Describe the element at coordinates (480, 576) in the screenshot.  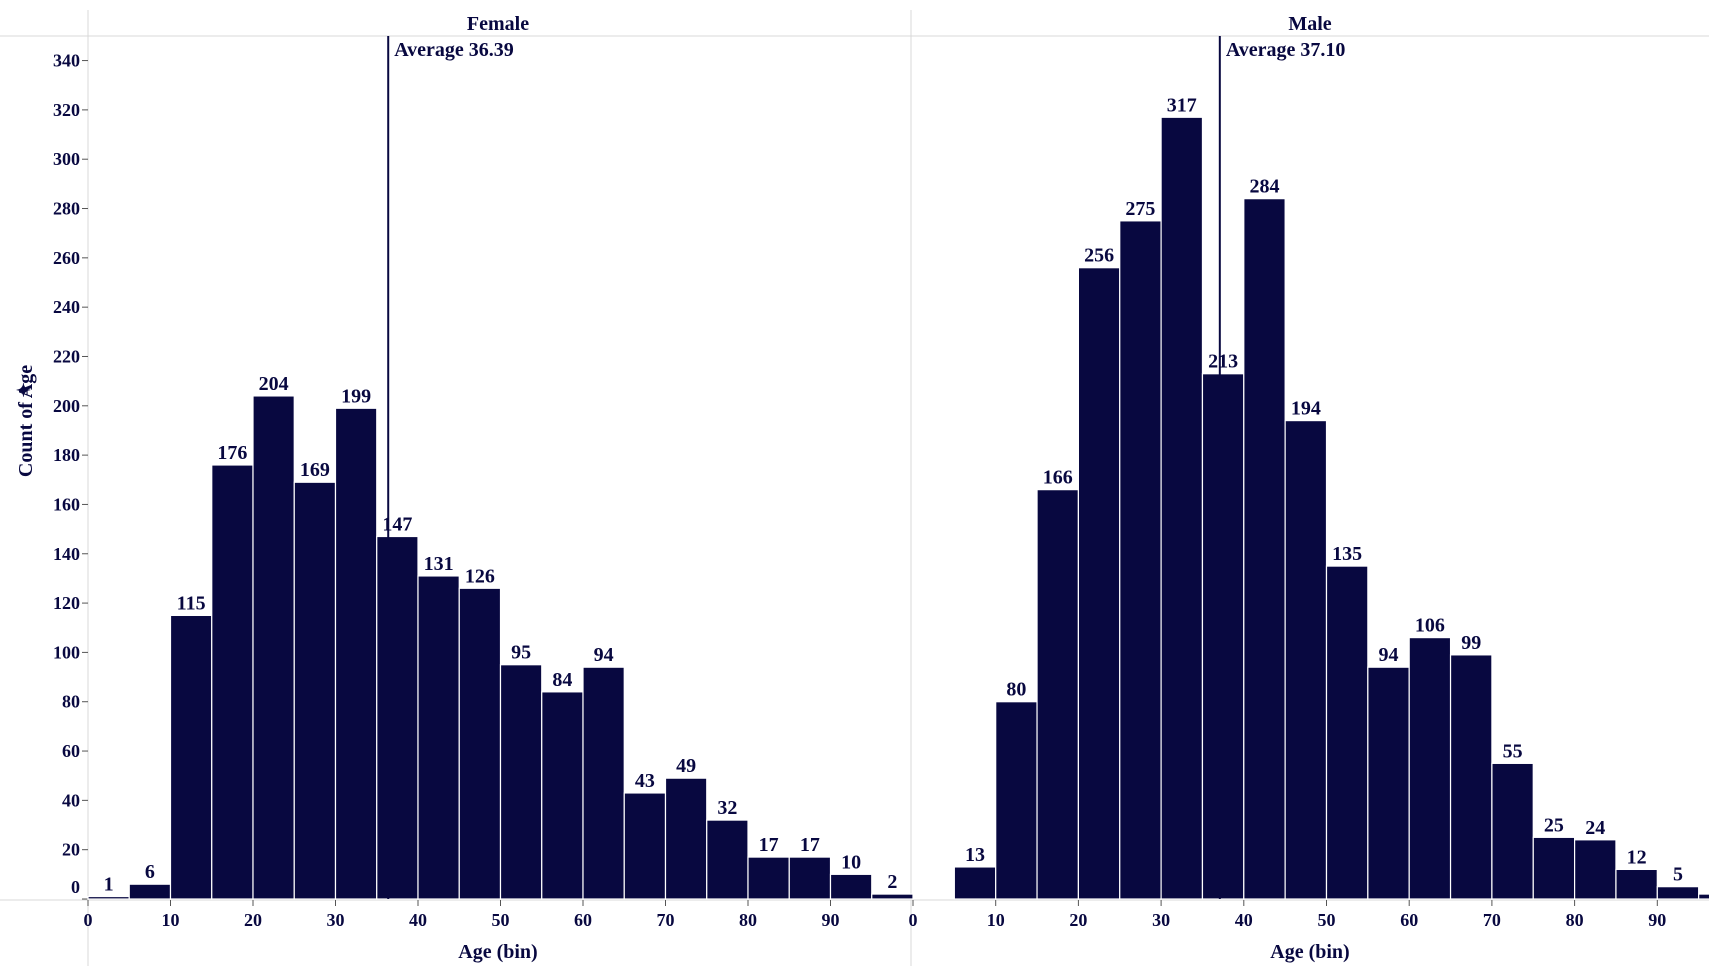
I see `bar-label: 126` at that location.